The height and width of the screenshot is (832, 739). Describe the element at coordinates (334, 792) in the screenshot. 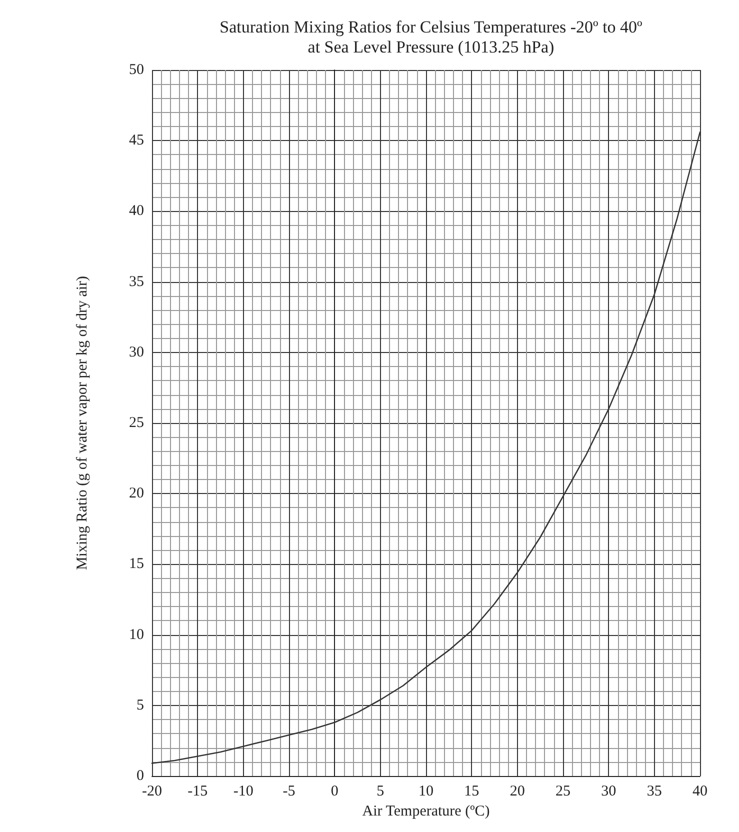

I see `x-tick-label: 0` at that location.